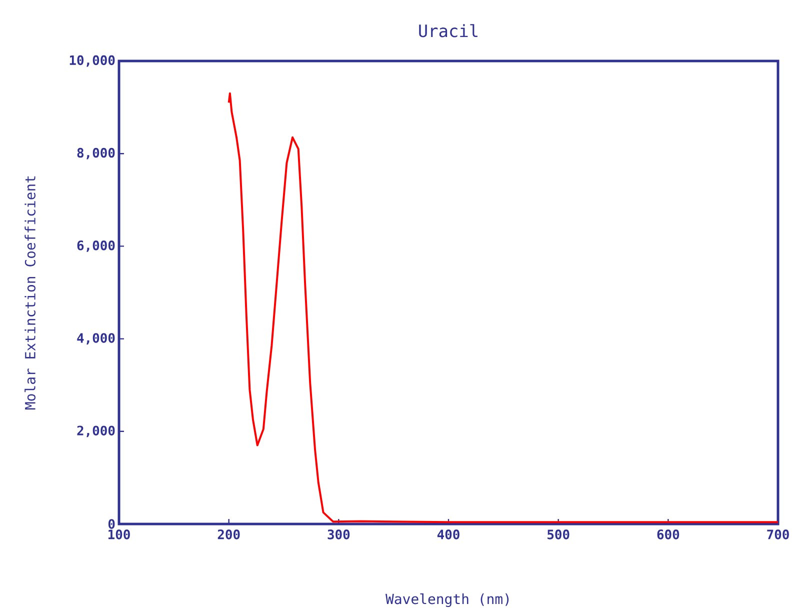 Image resolution: width=806 pixels, height=611 pixels. Describe the element at coordinates (559, 535) in the screenshot. I see `x-tick-label: 500` at that location.